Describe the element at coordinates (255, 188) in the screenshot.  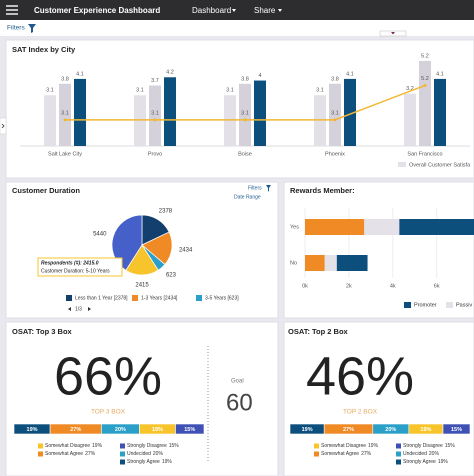
I see `filters-link: Filters` at that location.